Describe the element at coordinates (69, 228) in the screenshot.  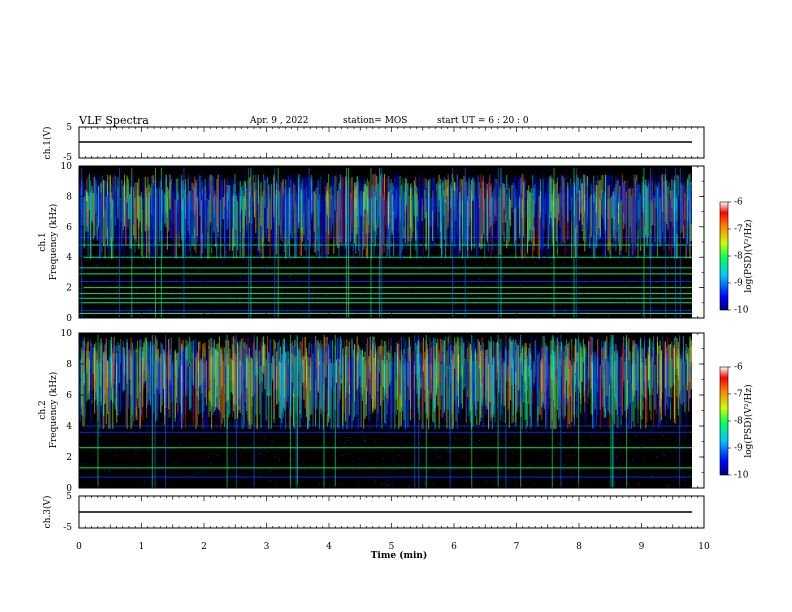
I see `y-tick-label: 6` at that location.